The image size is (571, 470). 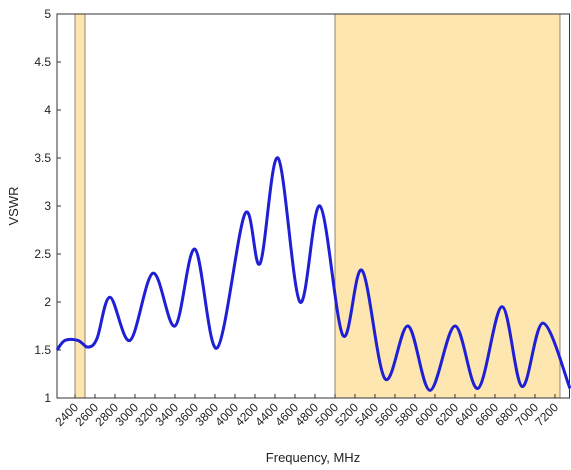 What do you see at coordinates (42, 62) in the screenshot?
I see `y-tick-label: 4.5` at bounding box center [42, 62].